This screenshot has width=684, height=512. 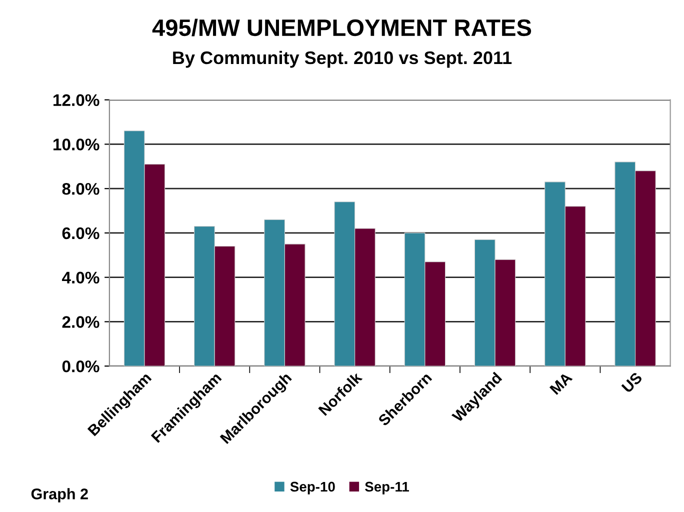 I want to click on y-tick-label: 4.0%, so click(x=81, y=278).